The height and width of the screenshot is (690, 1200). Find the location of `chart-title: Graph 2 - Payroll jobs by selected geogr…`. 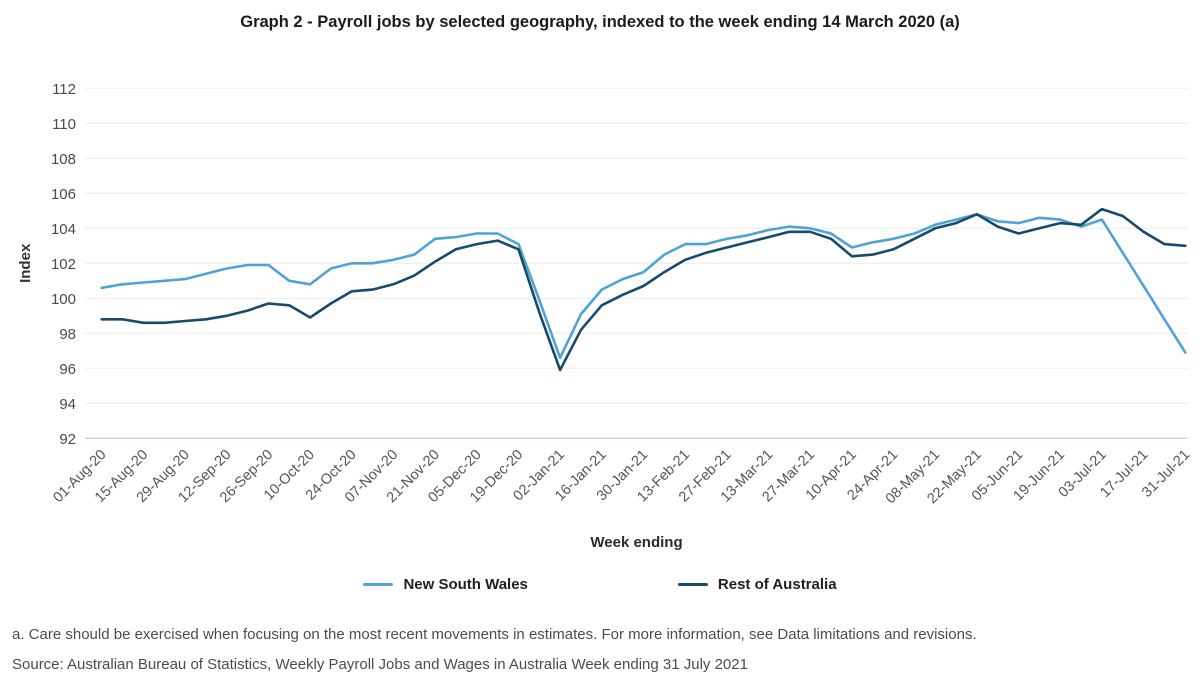

chart-title: Graph 2 - Payroll jobs by selected geogr… is located at coordinates (600, 22).